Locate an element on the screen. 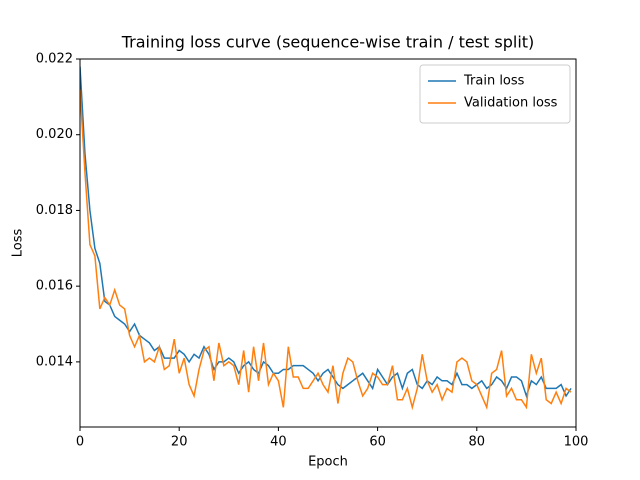 The height and width of the screenshot is (480, 640). x-axis-label: Epoch is located at coordinates (328, 462).